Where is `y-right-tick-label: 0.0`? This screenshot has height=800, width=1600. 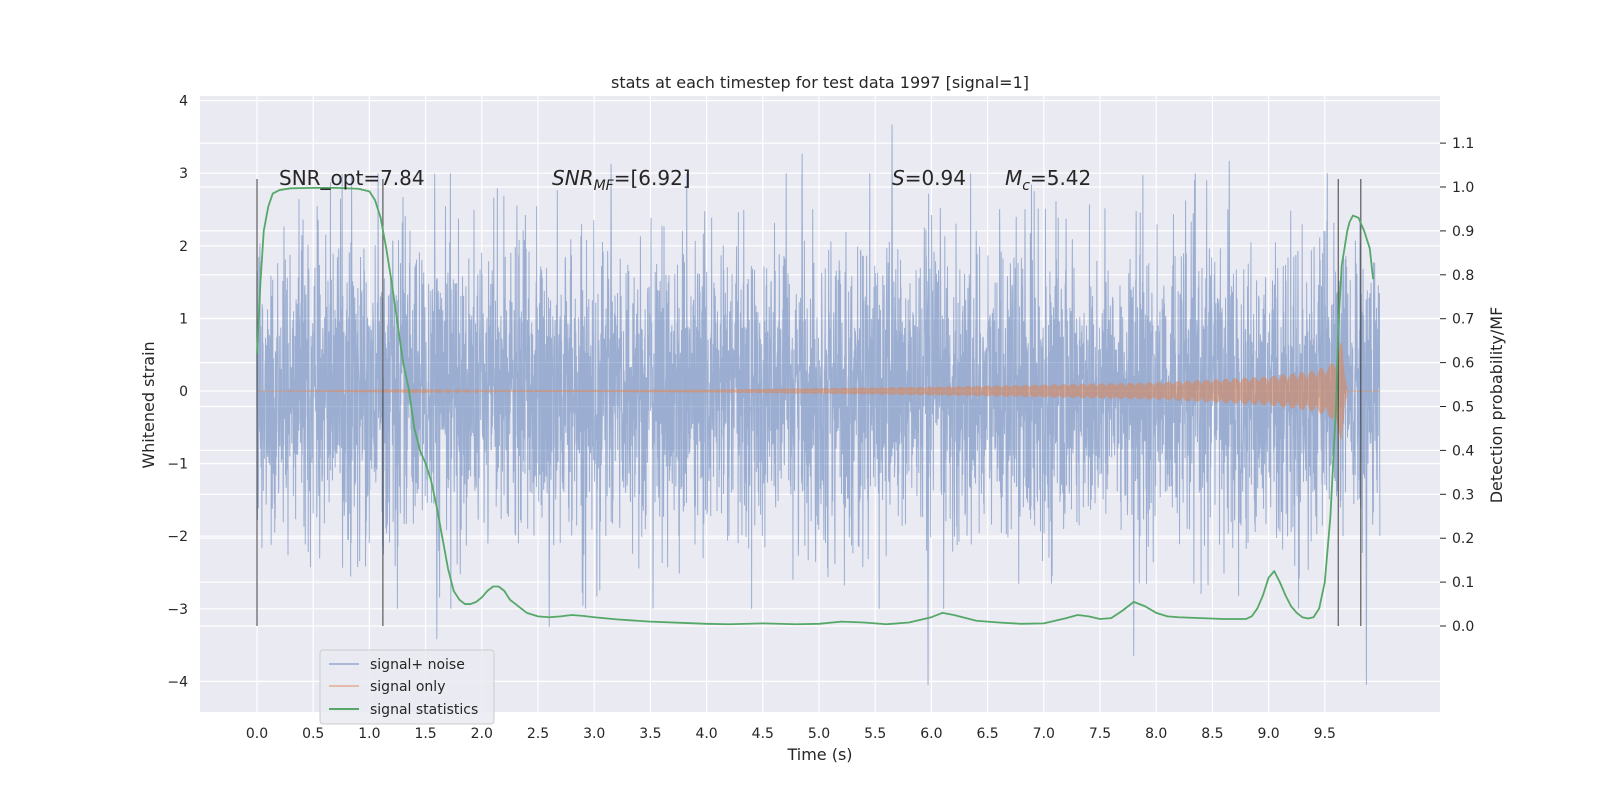 y-right-tick-label: 0.0 is located at coordinates (1463, 627).